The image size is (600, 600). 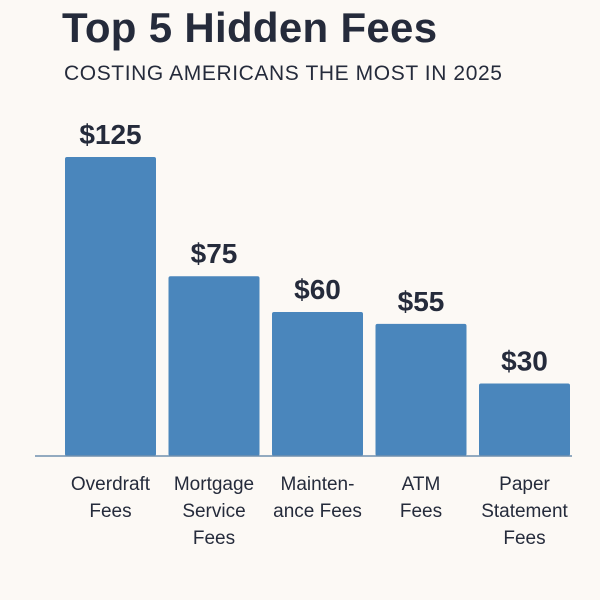 What do you see at coordinates (524, 360) in the screenshot?
I see `value-label: $30` at bounding box center [524, 360].